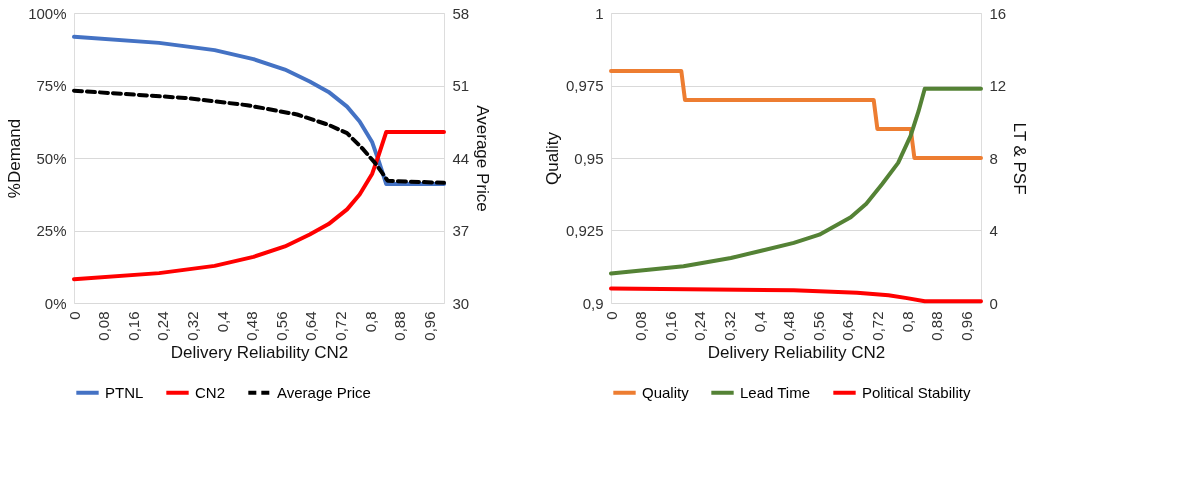  I want to click on y2-axis-title: Average Price, so click(483, 158).